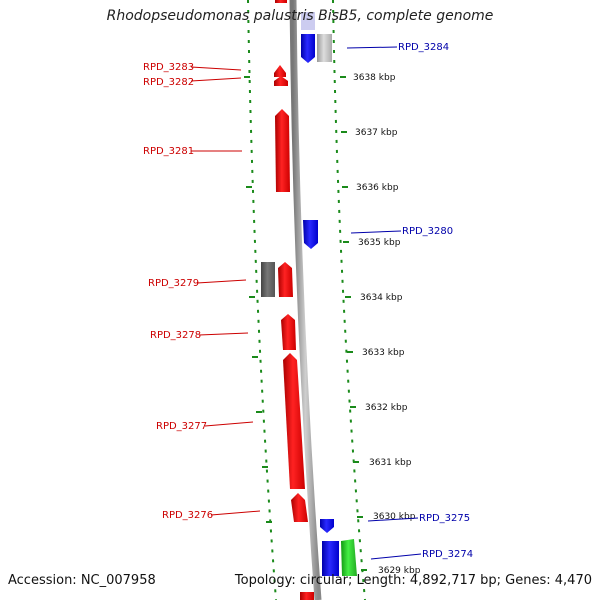 The height and width of the screenshot is (600, 600). What do you see at coordinates (281, 1) in the screenshot?
I see `gene-partial-top` at bounding box center [281, 1].